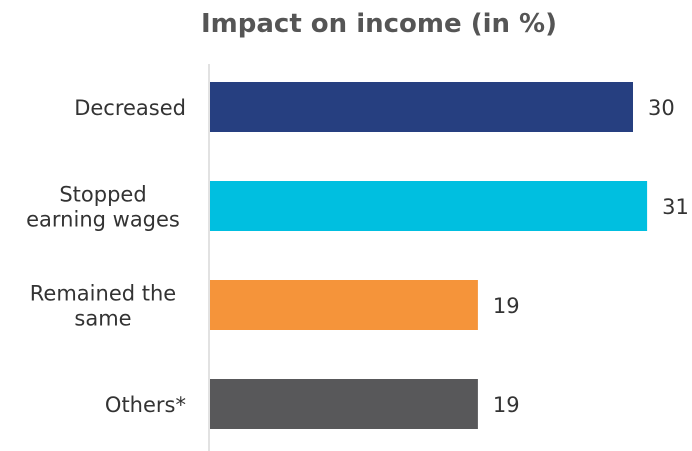 This screenshot has height=451, width=692. Describe the element at coordinates (103, 220) in the screenshot. I see `category-label-1-line-1: earning wages` at that location.